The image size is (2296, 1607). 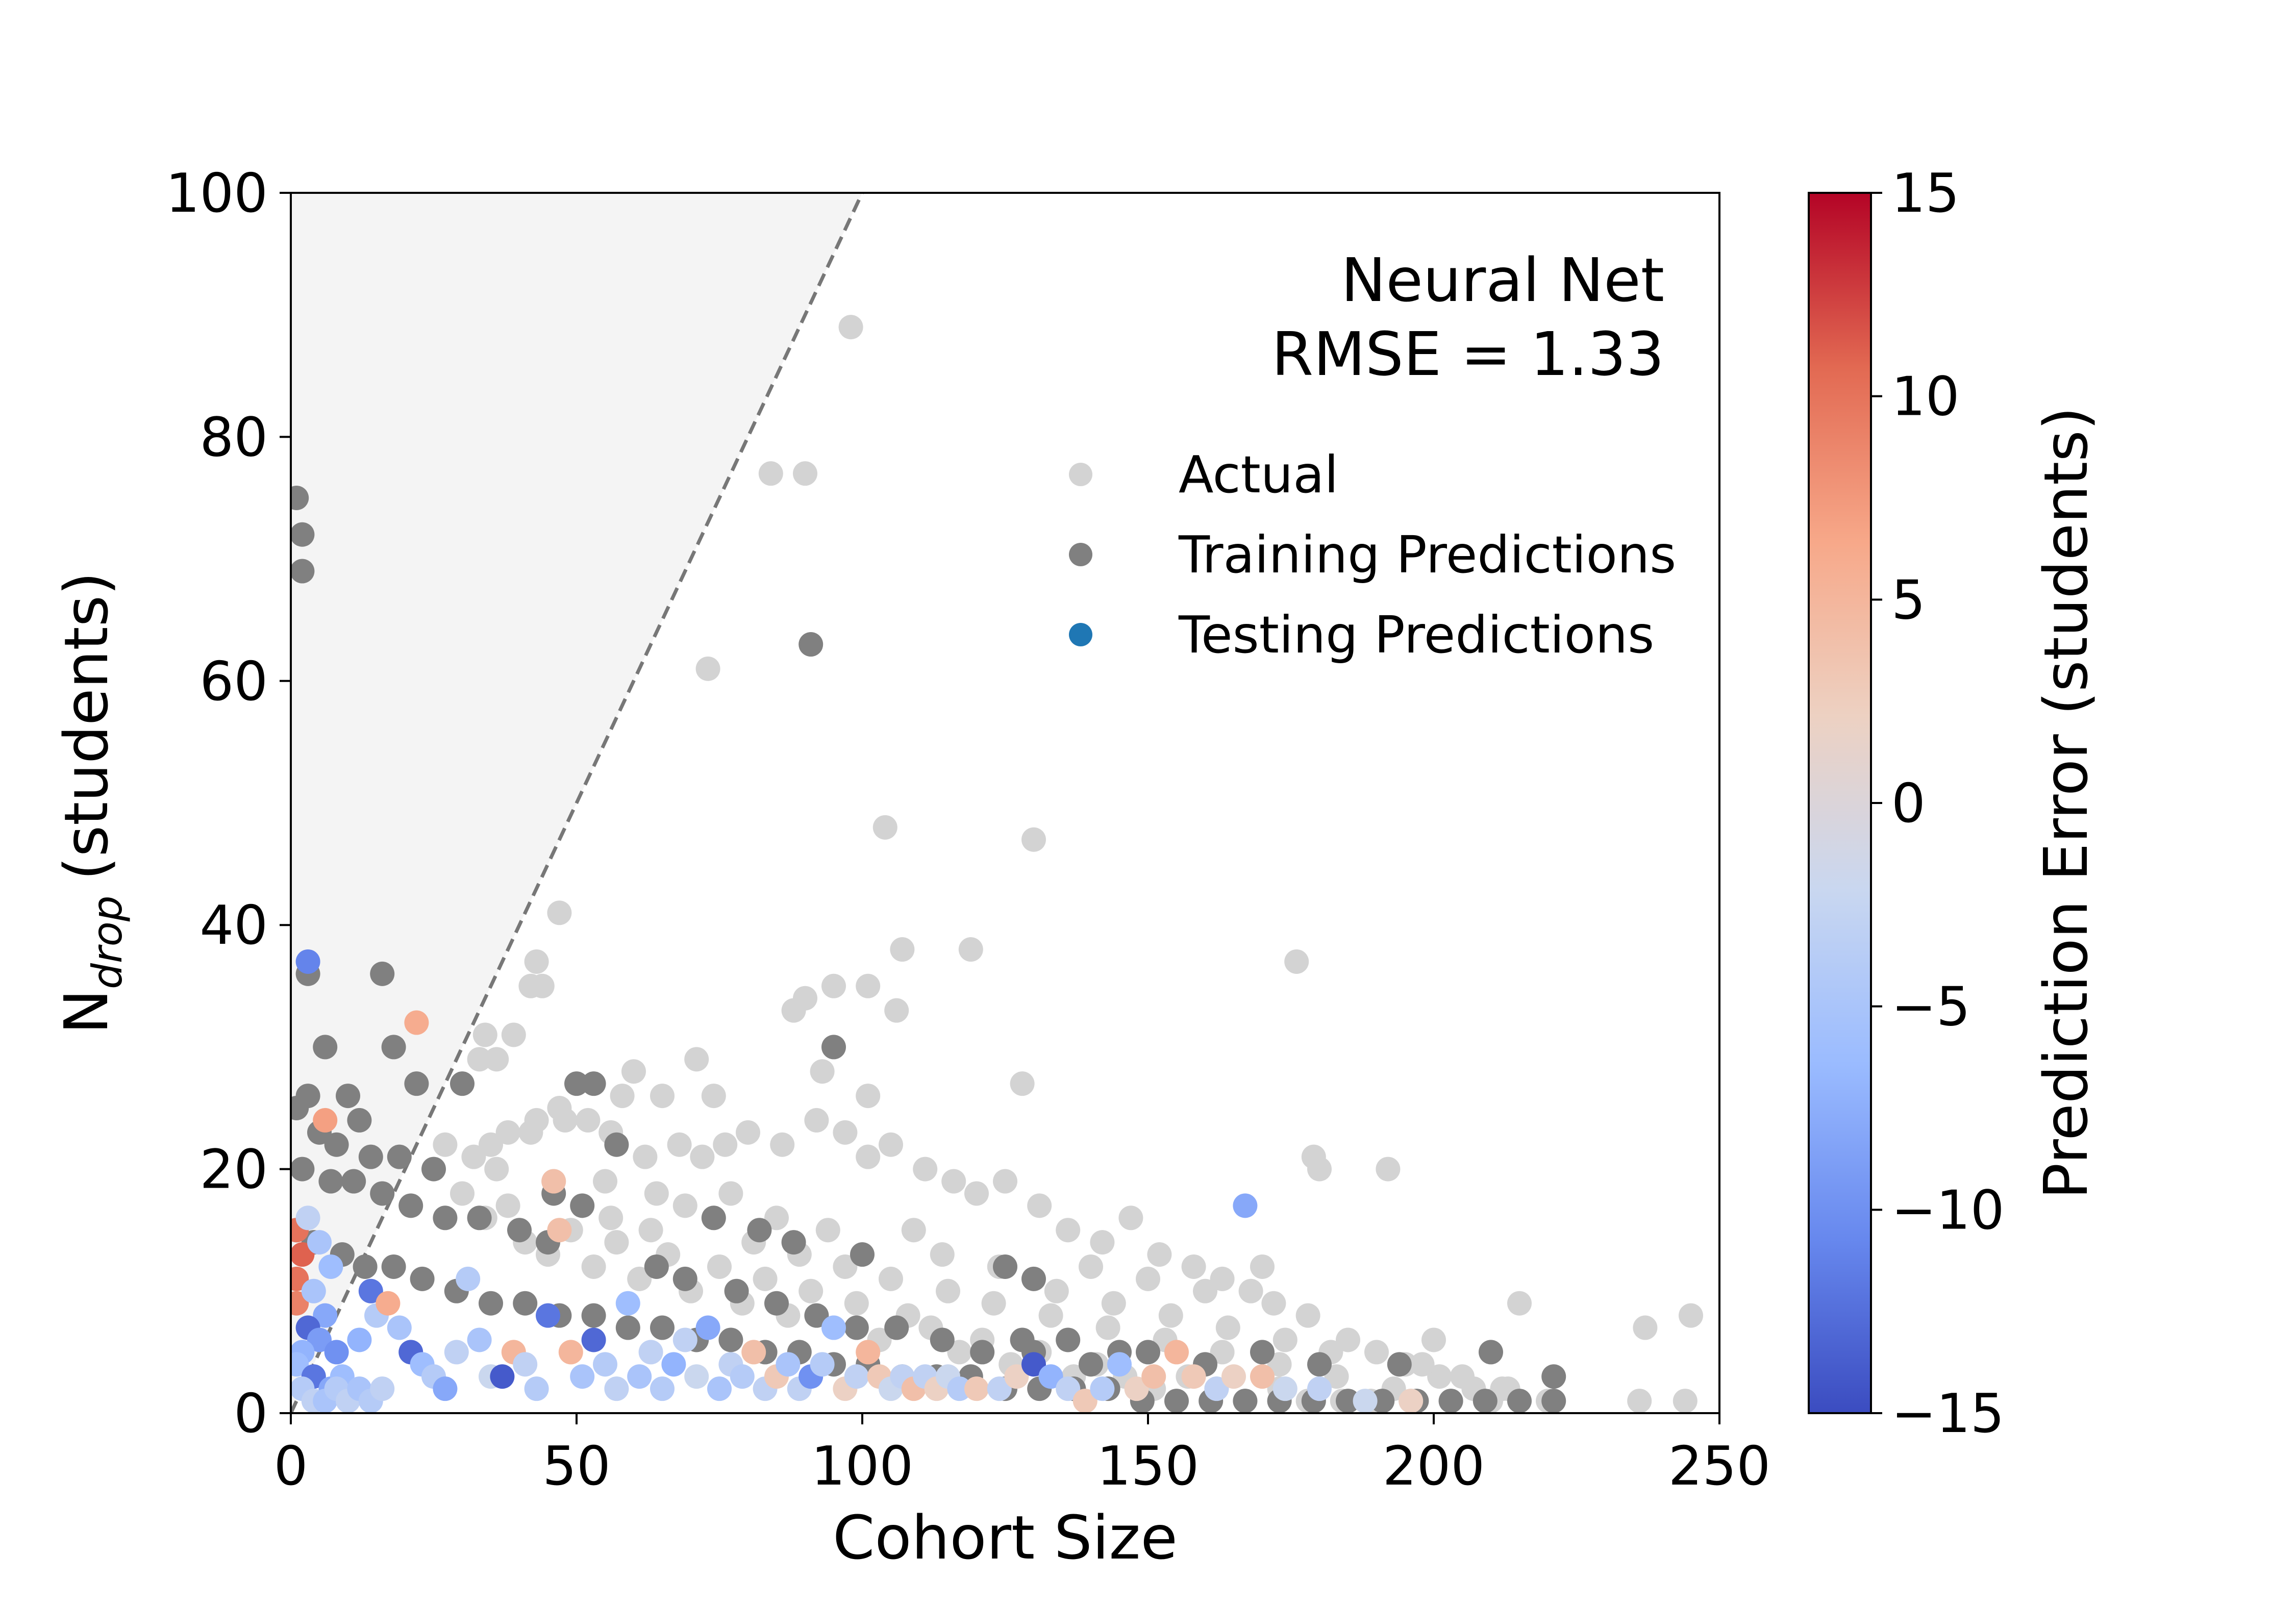 What do you see at coordinates (1909, 803) in the screenshot?
I see `colorbar-tick-label: 0` at bounding box center [1909, 803].